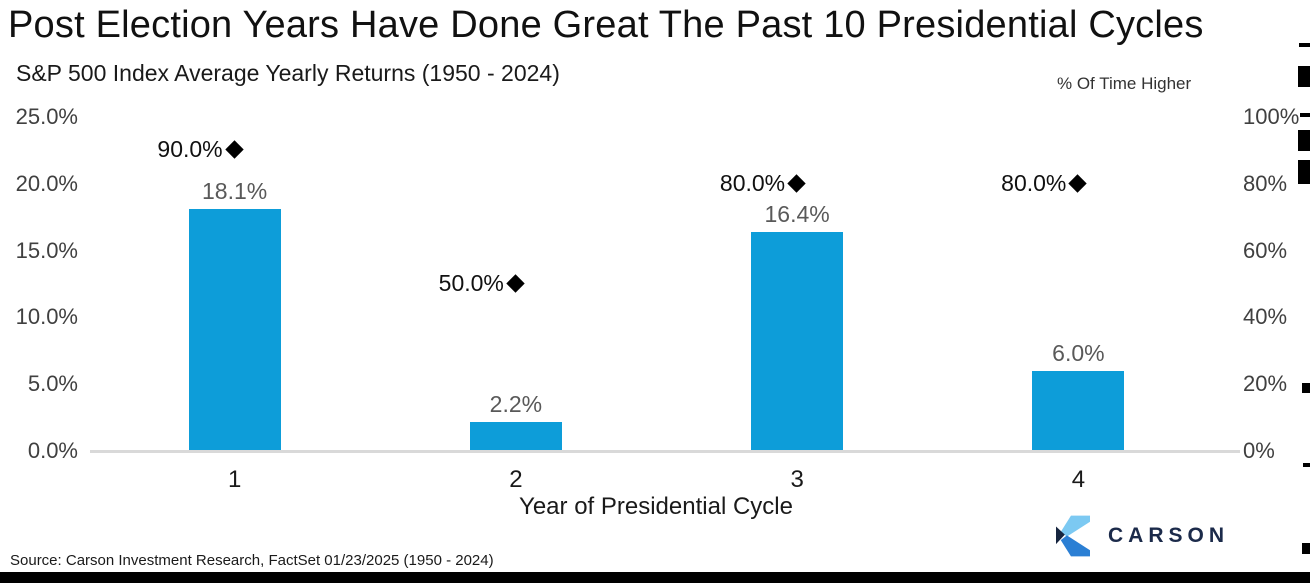 The image size is (1310, 583). What do you see at coordinates (1265, 183) in the screenshot?
I see `right-axis-tick: 80%` at bounding box center [1265, 183].